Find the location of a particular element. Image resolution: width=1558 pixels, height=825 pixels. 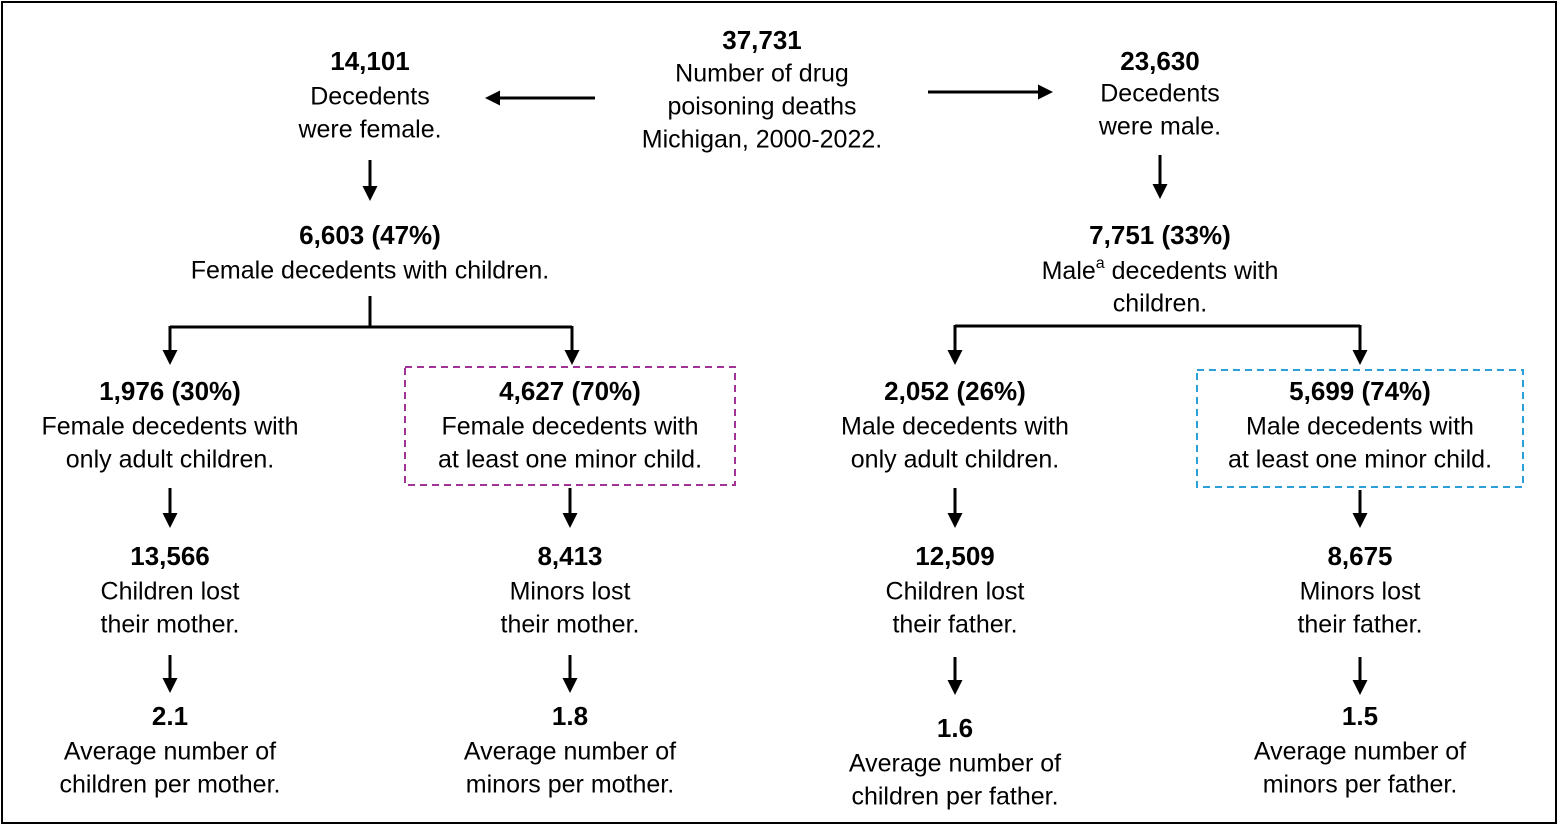

node-value: 8,413 is located at coordinates (569, 556).